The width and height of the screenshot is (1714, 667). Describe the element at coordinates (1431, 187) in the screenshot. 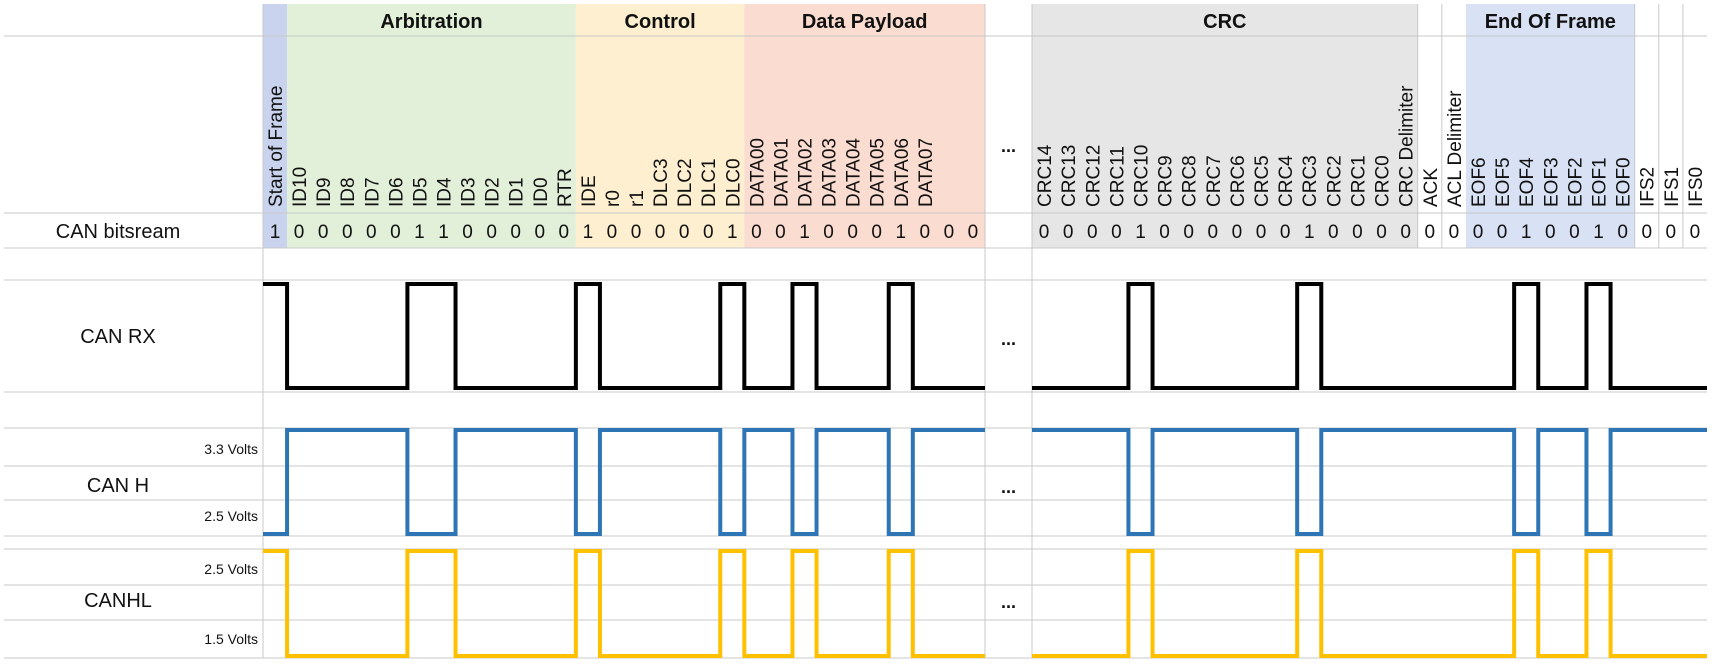

I see `bit-label: ACK` at that location.